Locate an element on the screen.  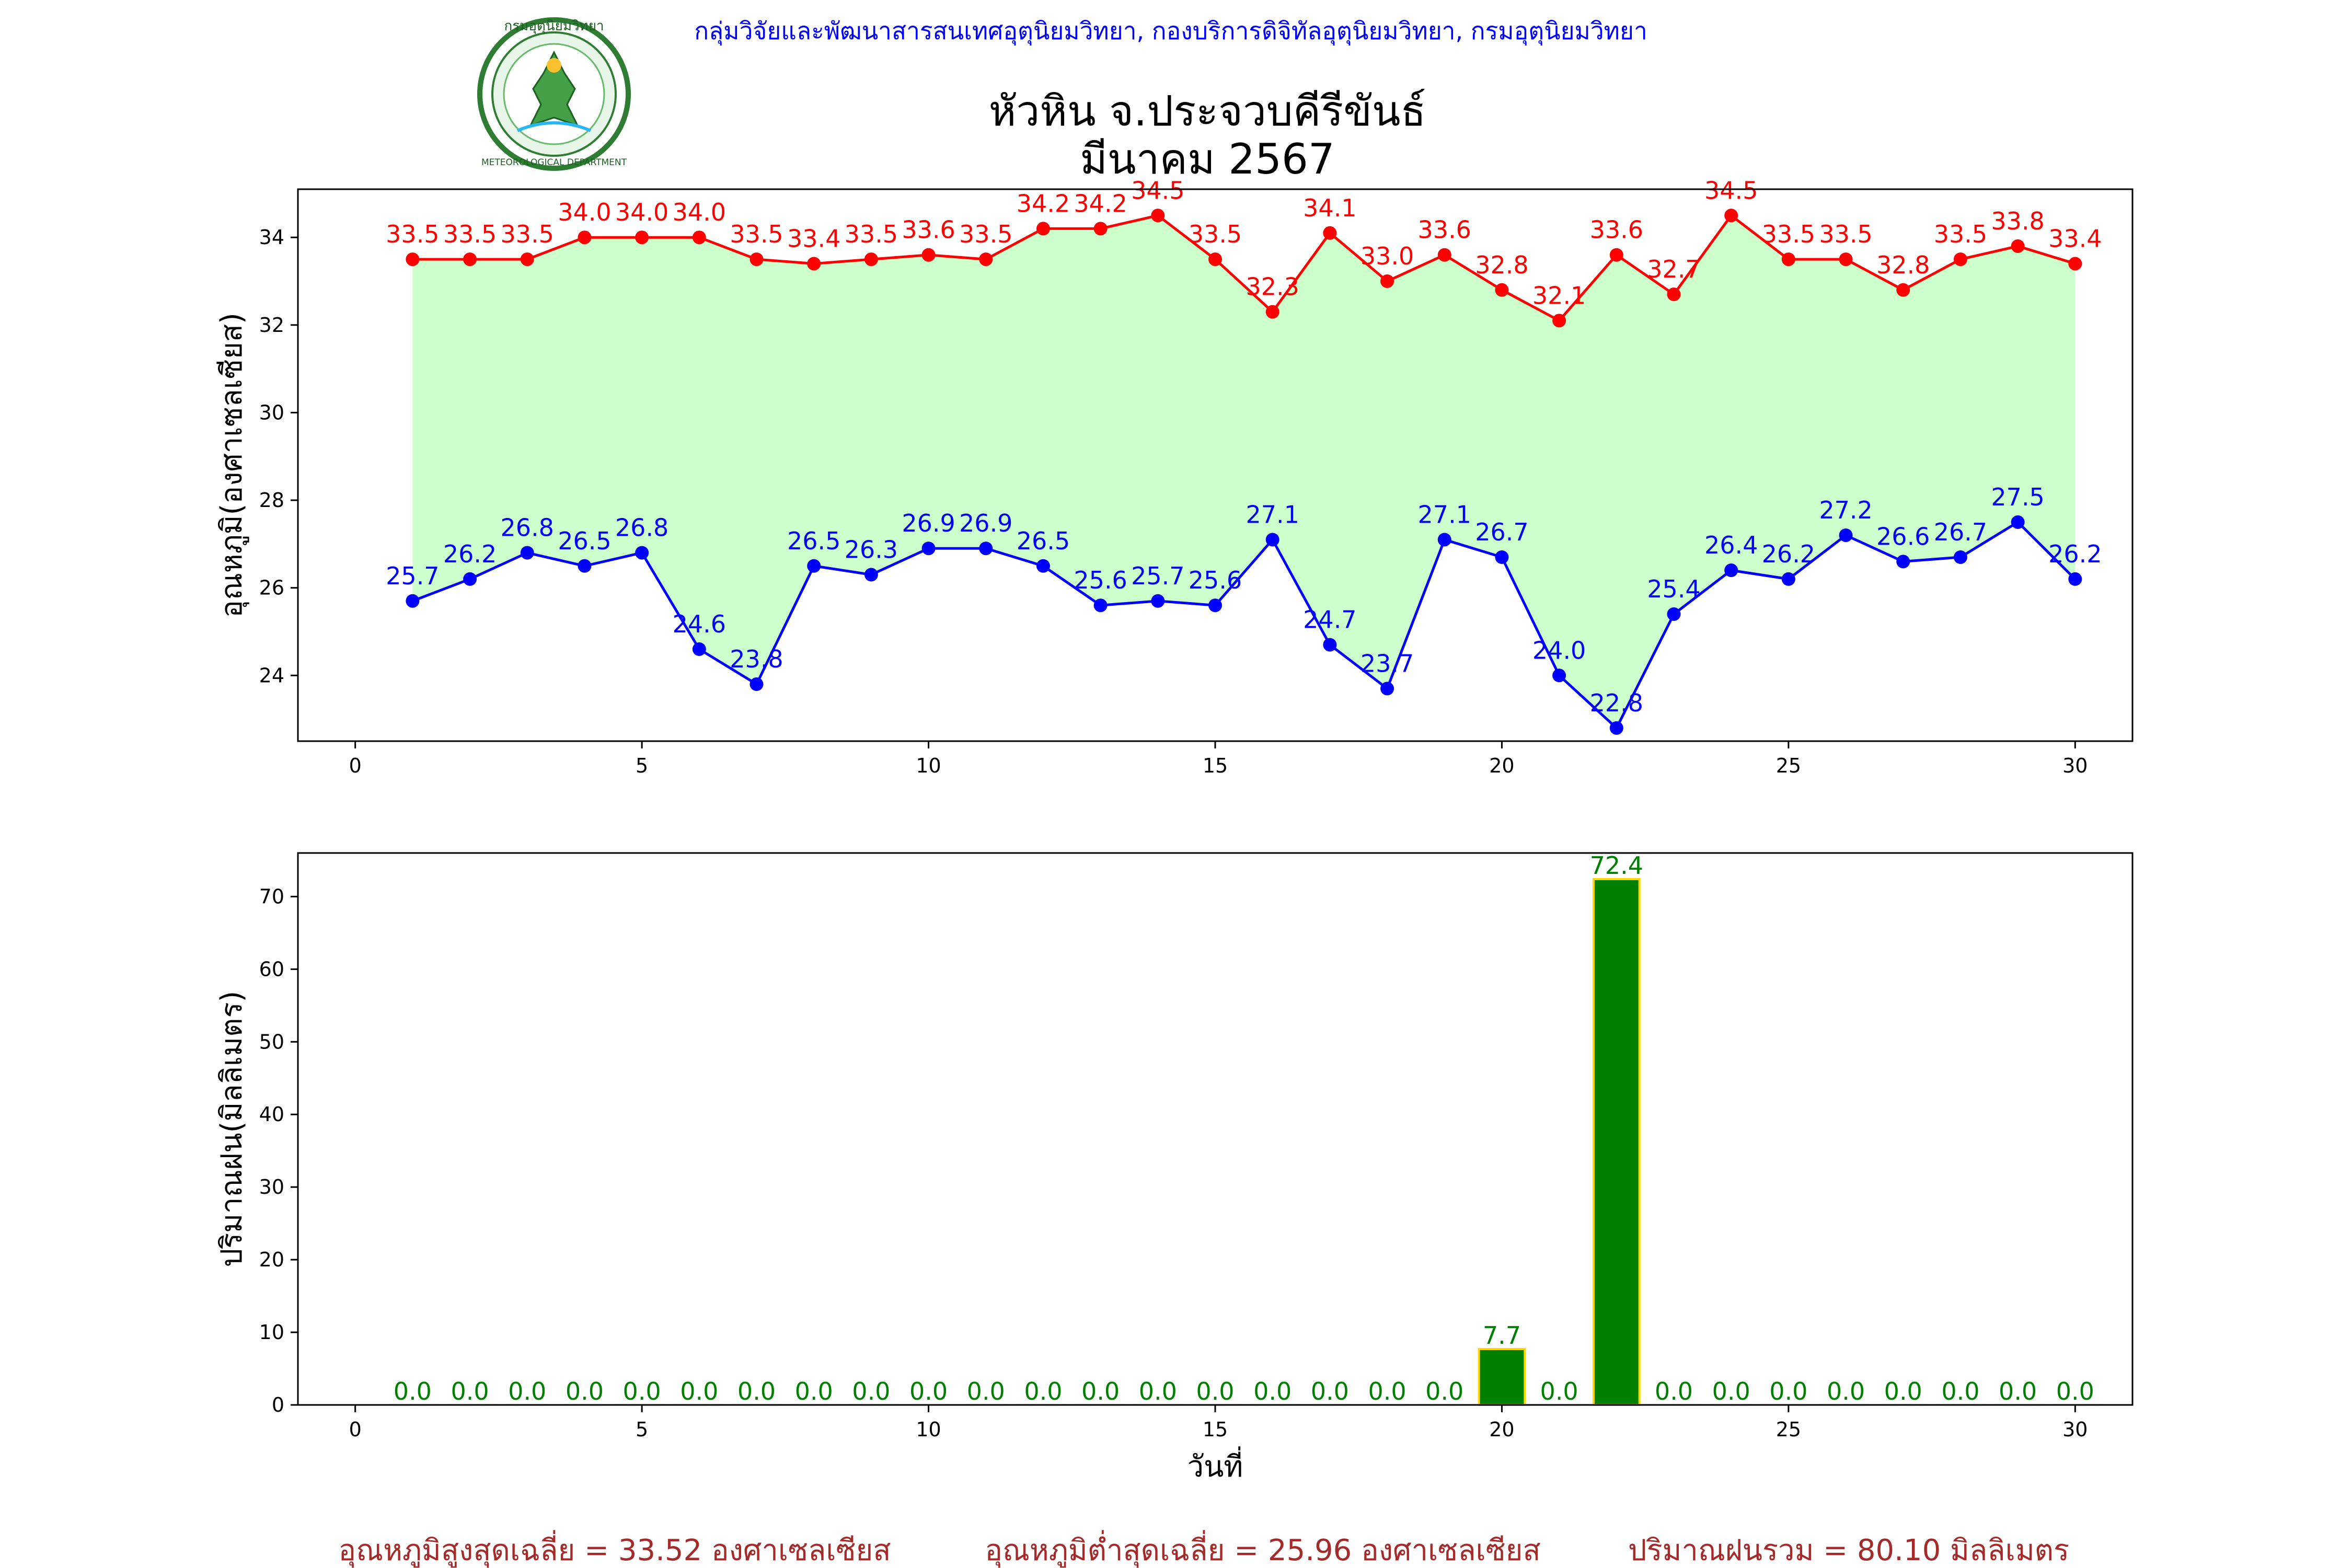
temperature-x-tick-label: 30 is located at coordinates (2075, 765).